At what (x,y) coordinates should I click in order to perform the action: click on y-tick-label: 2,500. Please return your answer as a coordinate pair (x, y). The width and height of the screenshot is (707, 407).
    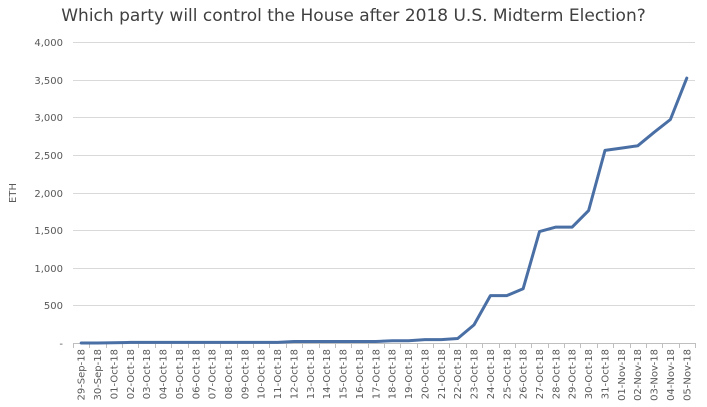
    Looking at the image, I should click on (48, 156).